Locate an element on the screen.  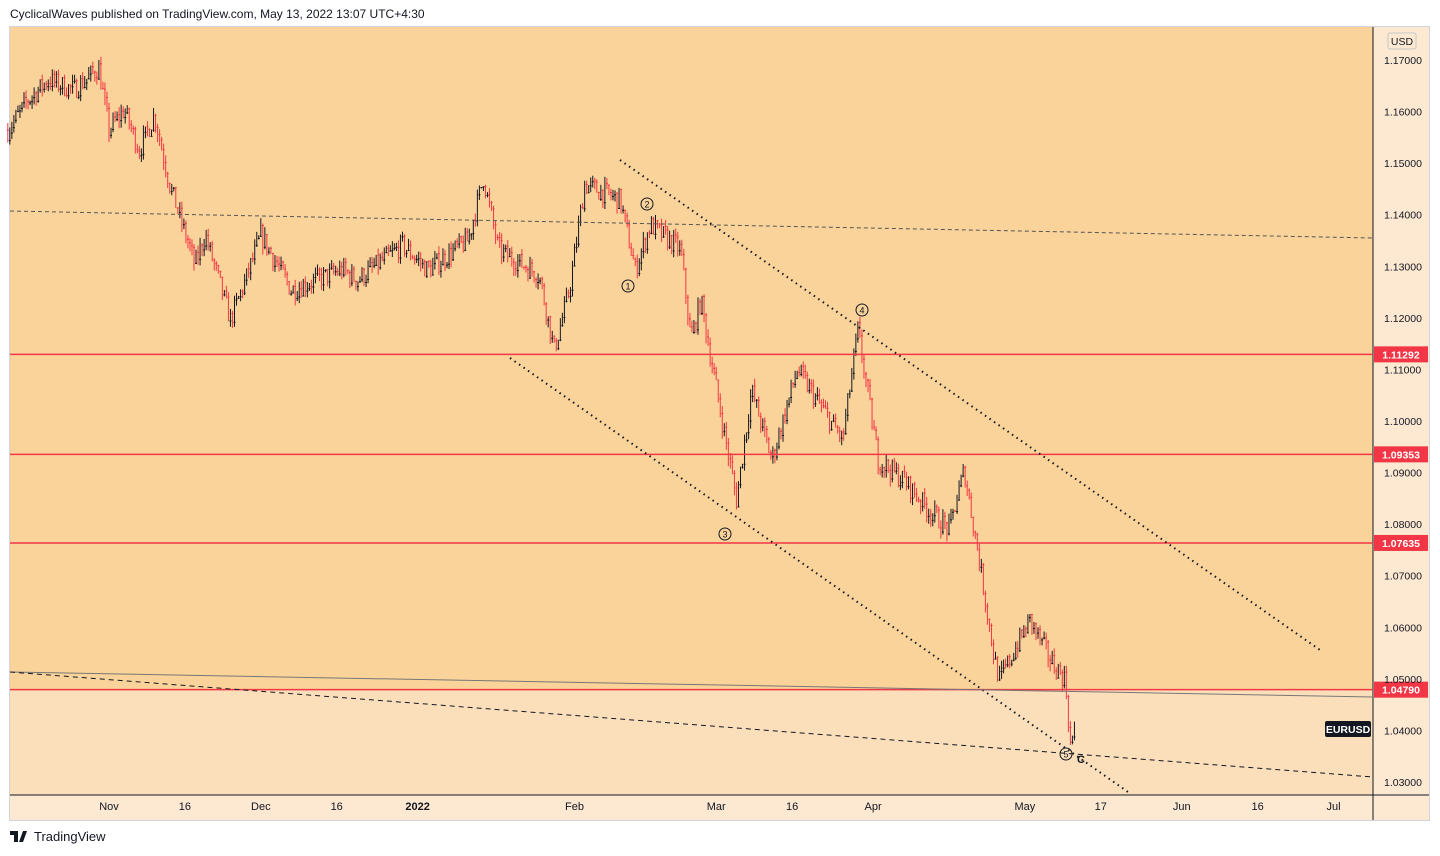
price-tick-label: 1.11000 is located at coordinates (1402, 370).